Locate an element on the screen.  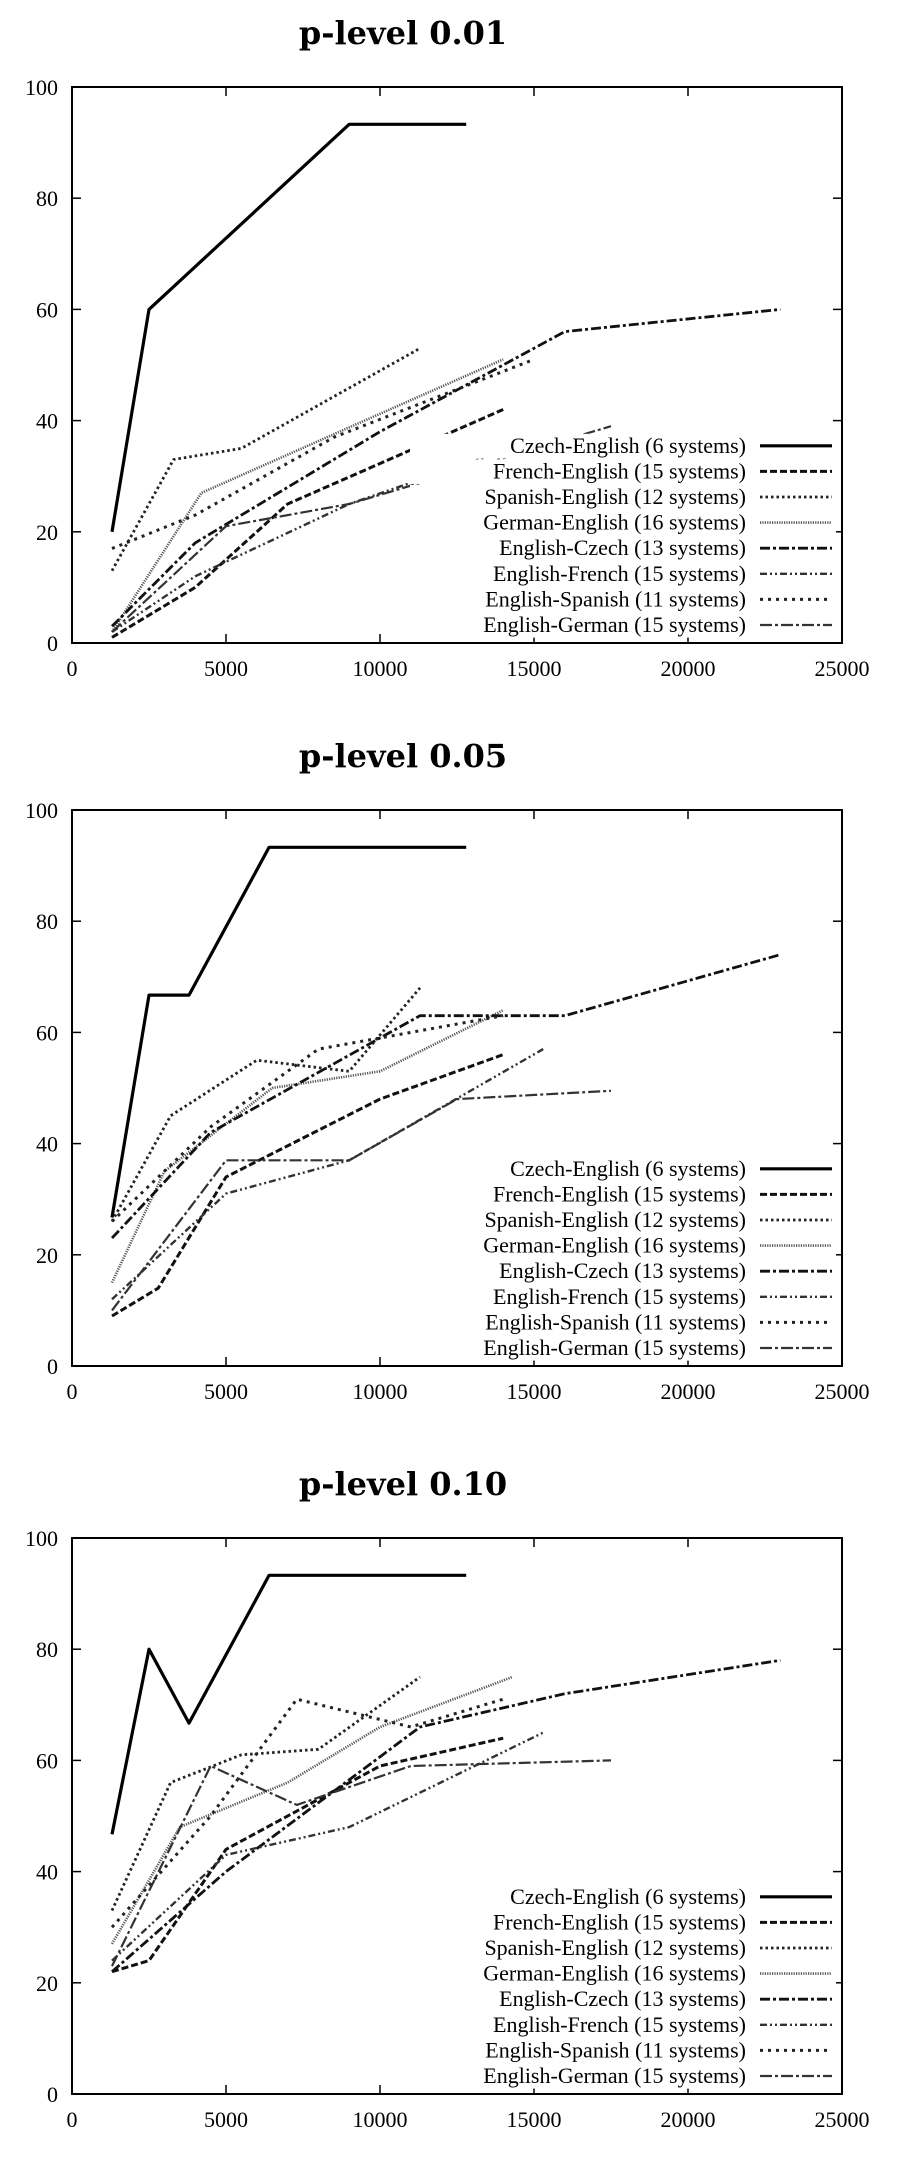
chart-title-3: p-level 0.10 is located at coordinates (403, 1484).